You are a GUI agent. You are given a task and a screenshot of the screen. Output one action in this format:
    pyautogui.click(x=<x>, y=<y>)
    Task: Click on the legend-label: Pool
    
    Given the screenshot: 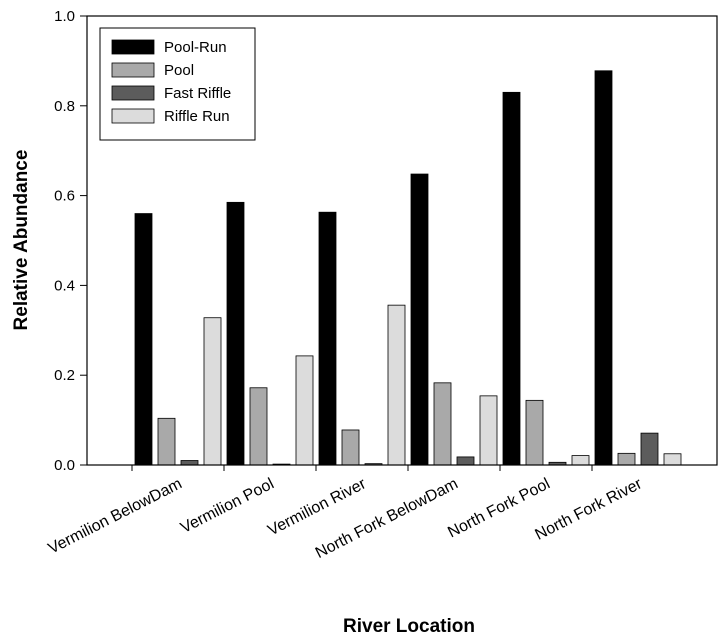 What is the action you would take?
    pyautogui.click(x=179, y=70)
    